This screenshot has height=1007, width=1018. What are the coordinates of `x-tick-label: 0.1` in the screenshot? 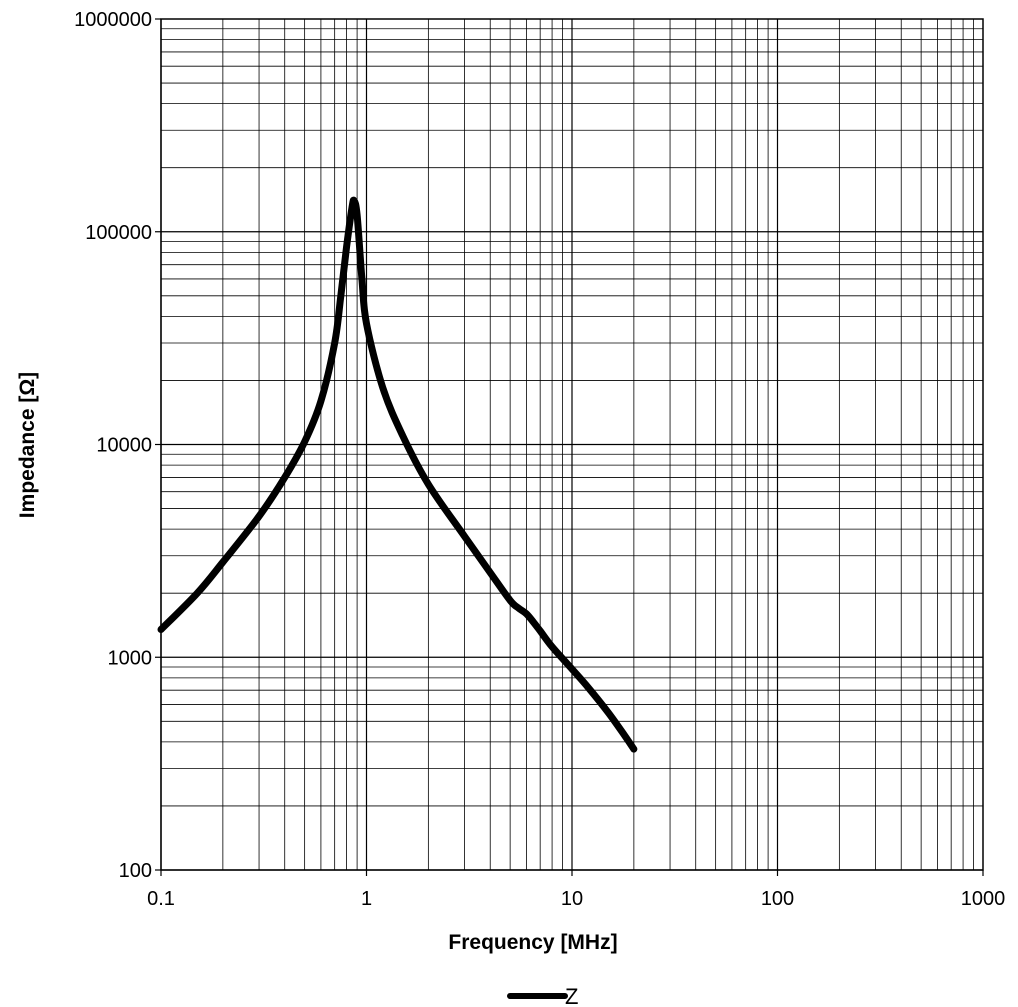 It's located at (161, 899).